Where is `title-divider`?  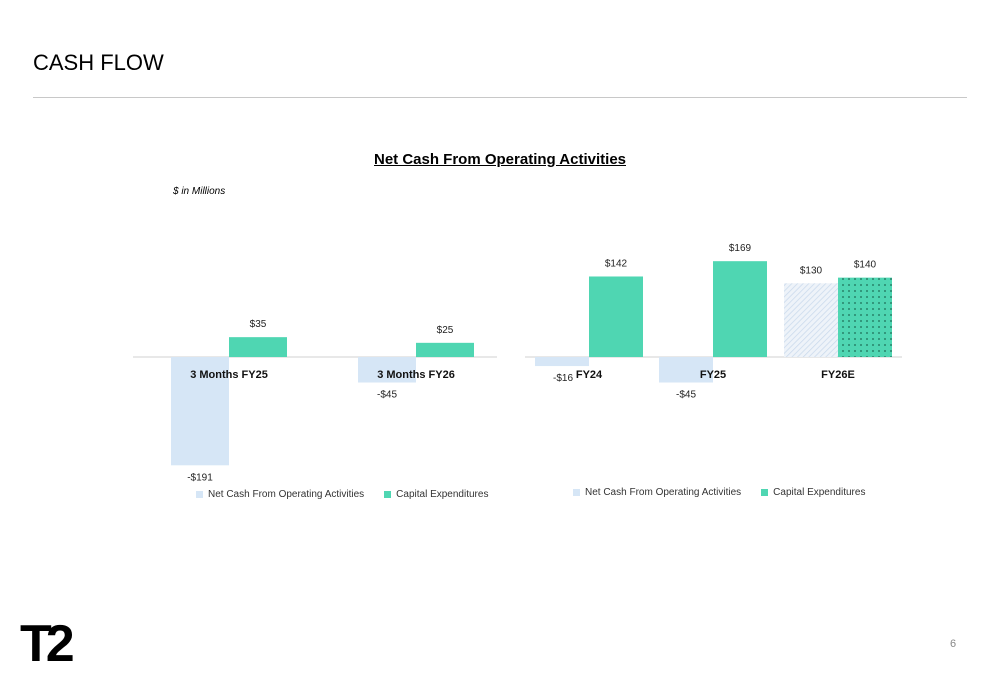 title-divider is located at coordinates (500, 97).